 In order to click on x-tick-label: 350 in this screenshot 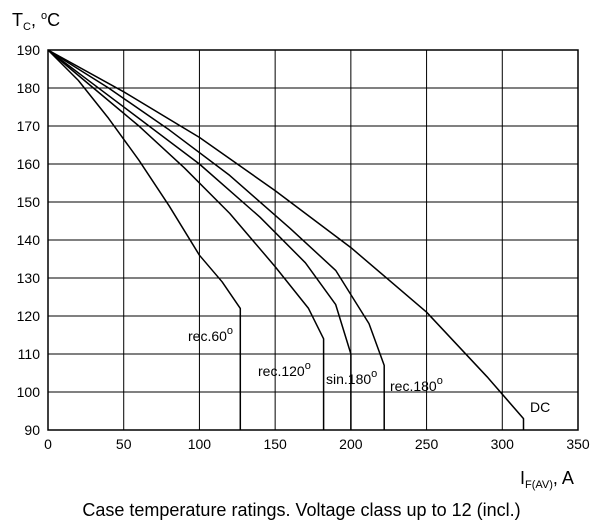, I will do `click(578, 444)`.